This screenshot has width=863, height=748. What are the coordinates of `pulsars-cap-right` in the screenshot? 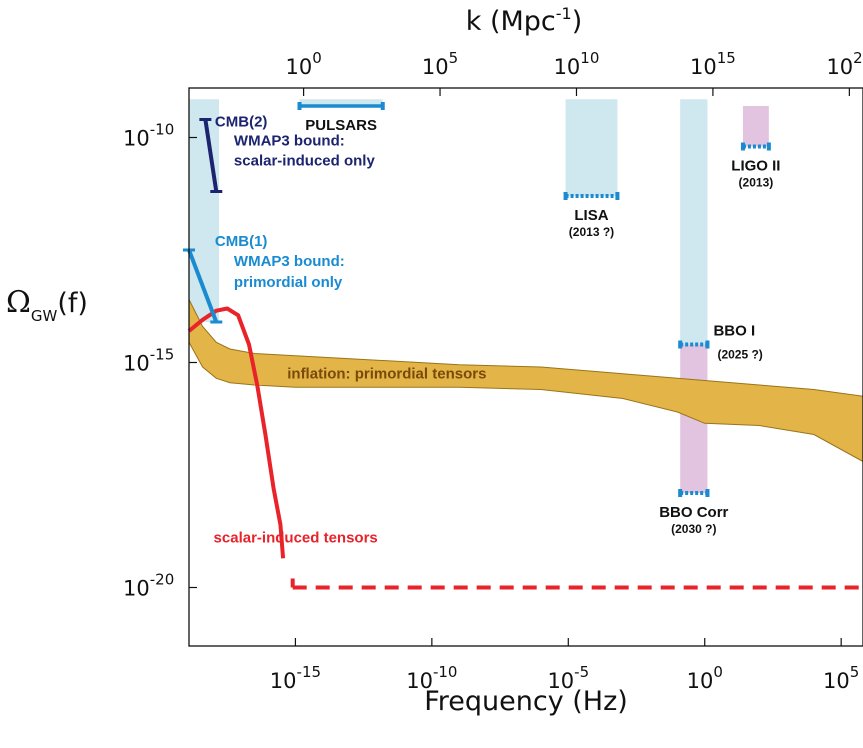 It's located at (382, 106).